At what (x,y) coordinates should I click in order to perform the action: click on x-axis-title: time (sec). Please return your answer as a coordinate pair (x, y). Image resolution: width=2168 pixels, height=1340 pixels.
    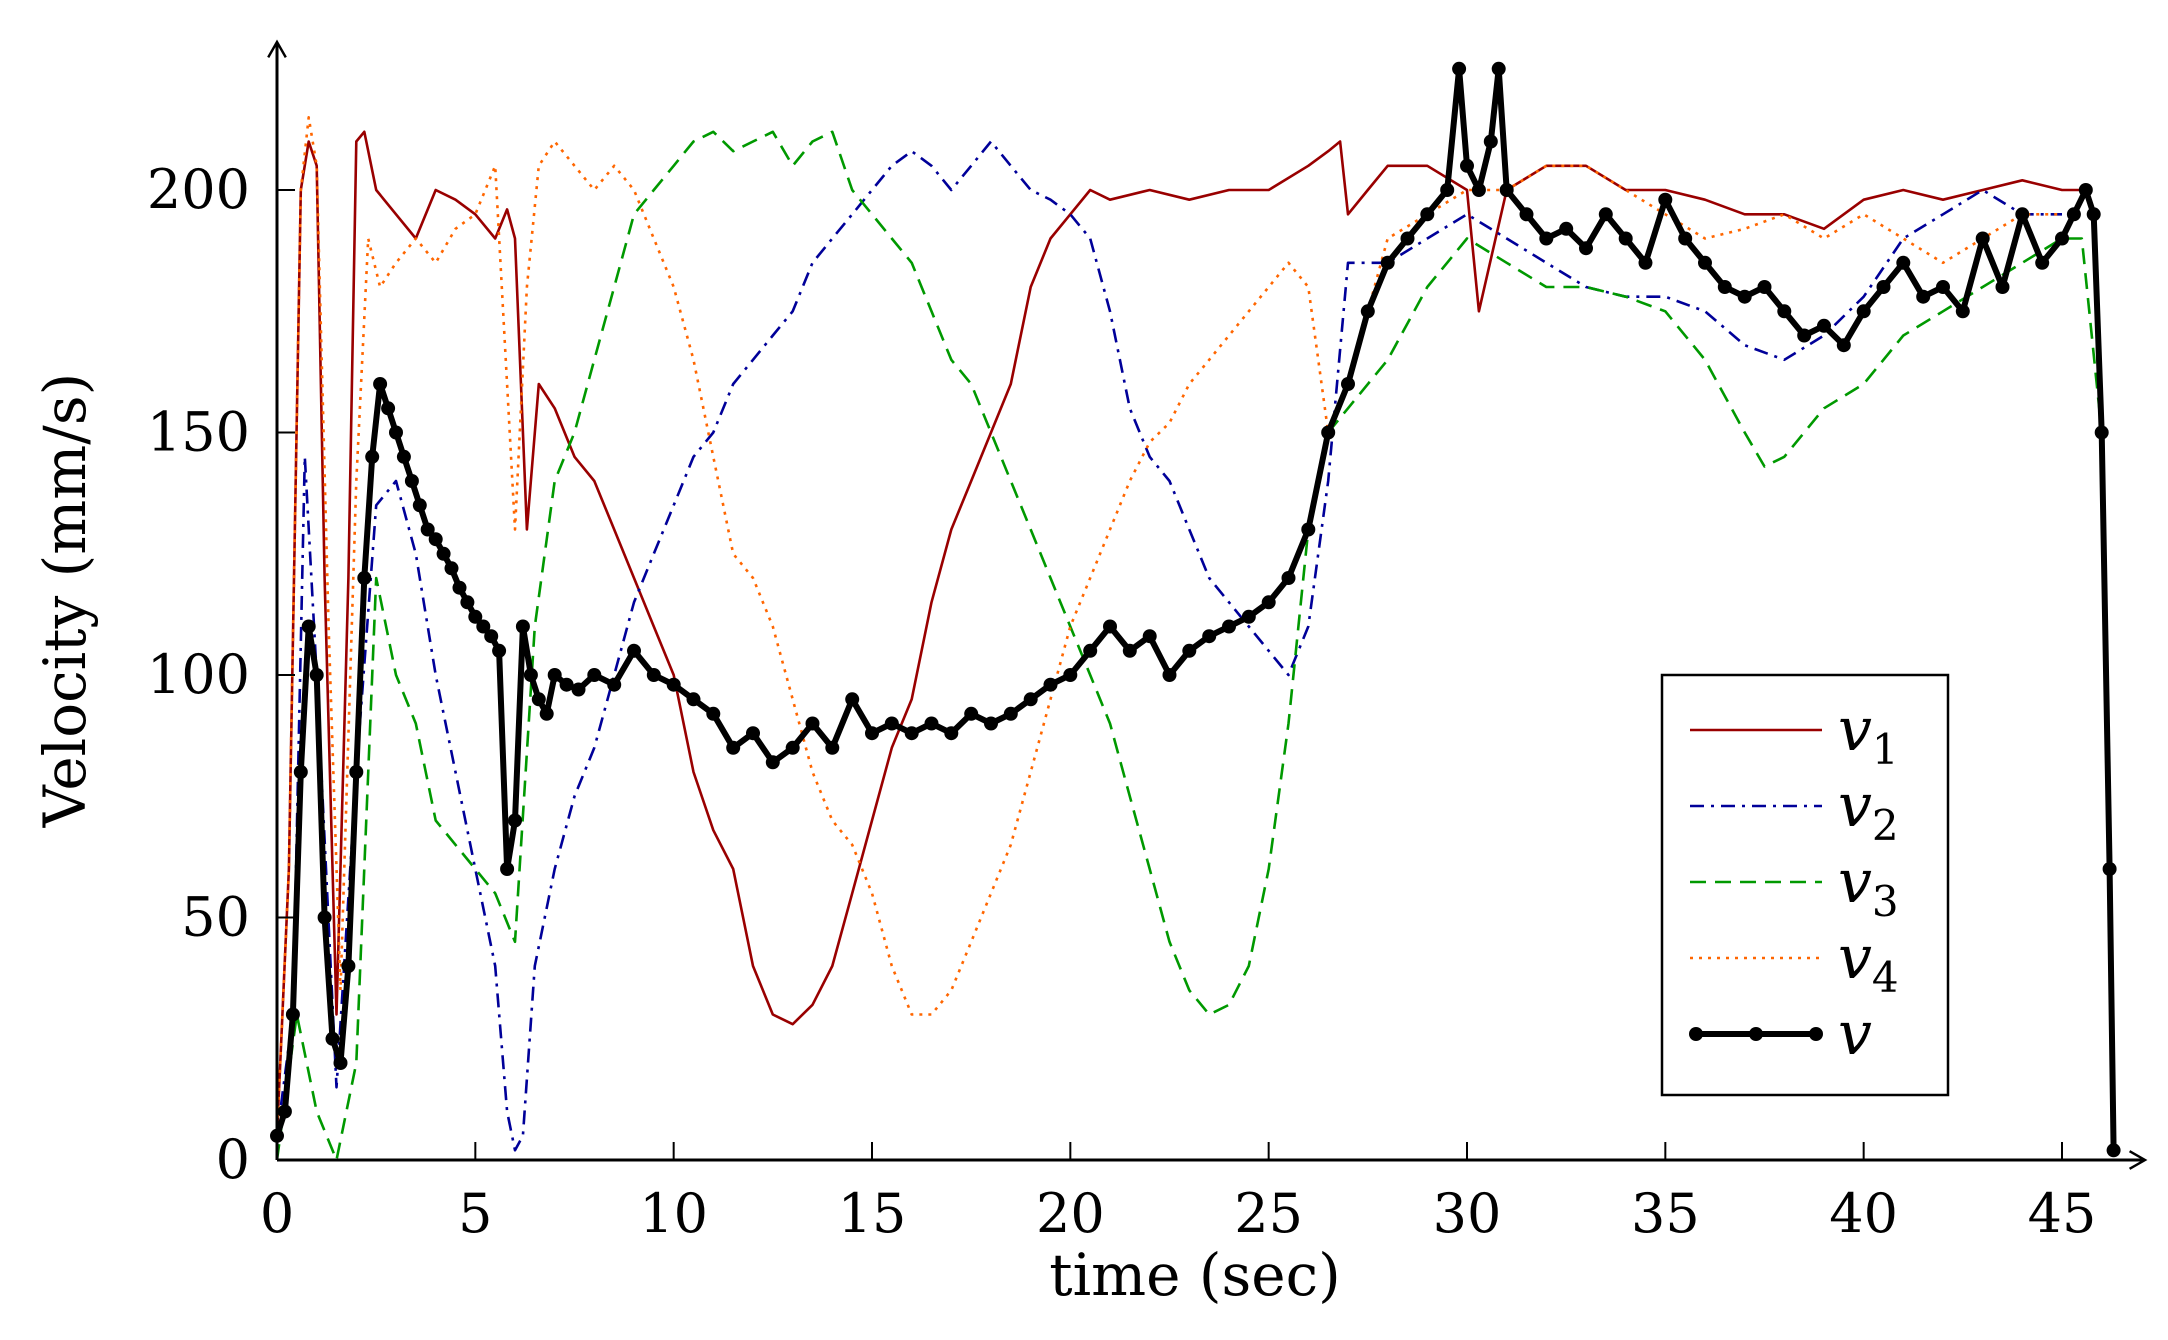
    Looking at the image, I should click on (1194, 1275).